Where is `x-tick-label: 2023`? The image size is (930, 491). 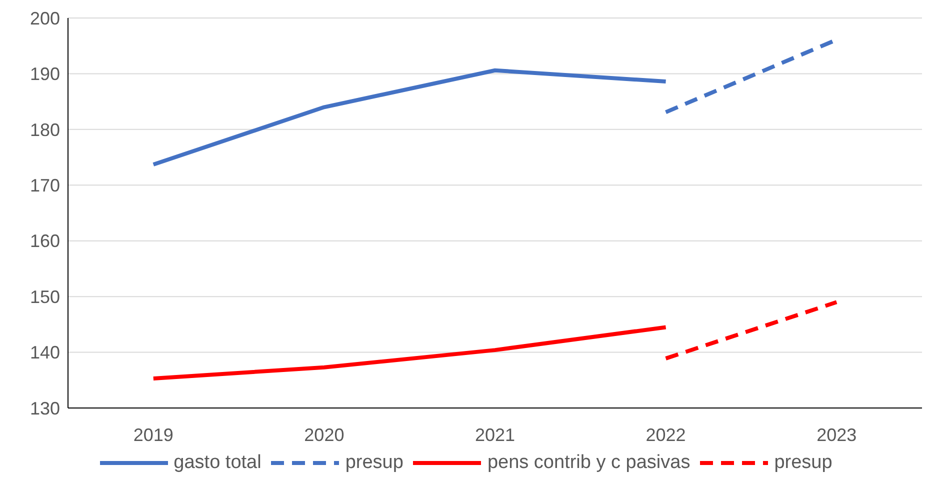
x-tick-label: 2023 is located at coordinates (836, 434).